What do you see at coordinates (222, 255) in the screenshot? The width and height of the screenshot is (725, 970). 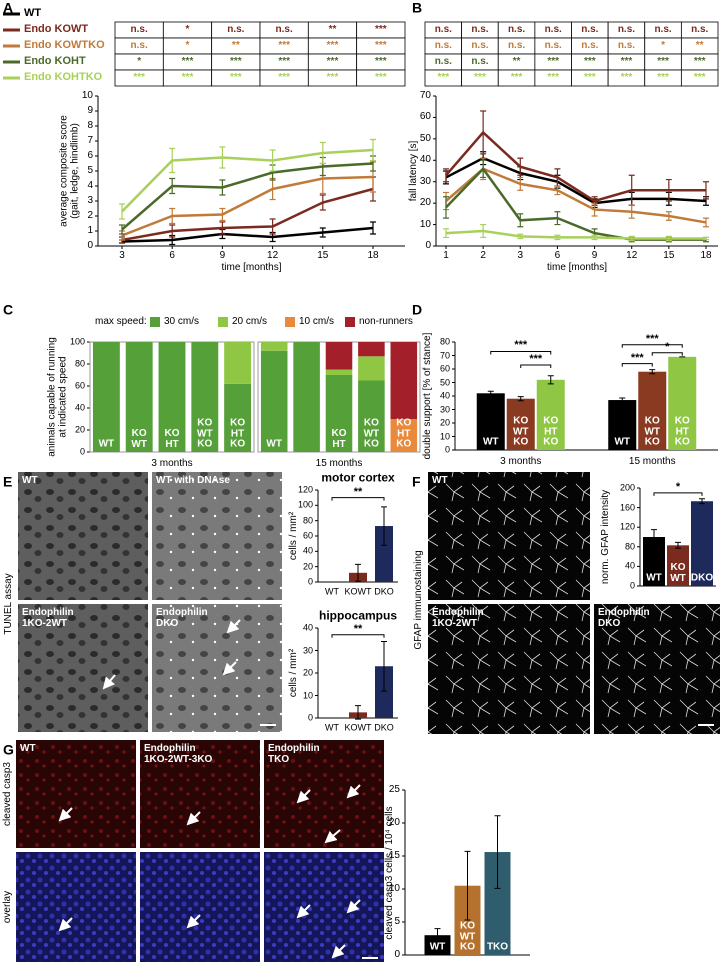 I see `x-tick-label: 9` at bounding box center [222, 255].